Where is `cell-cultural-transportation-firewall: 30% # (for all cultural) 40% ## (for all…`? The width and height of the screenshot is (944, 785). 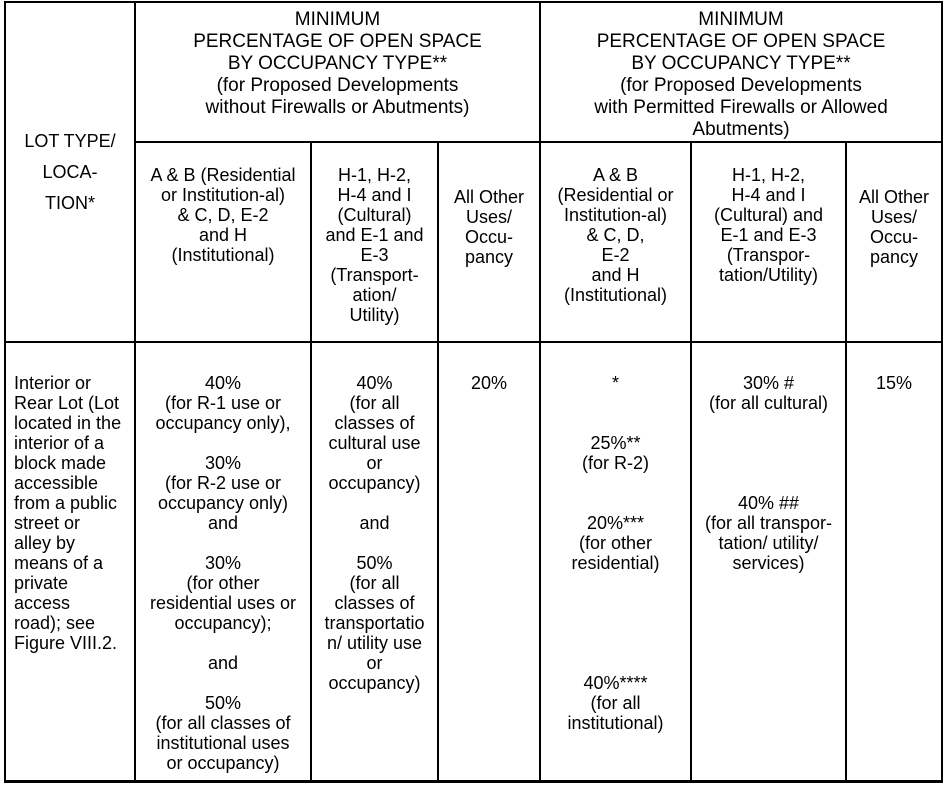
cell-cultural-transportation-firewall: 30% # (for all cultural) 40% ## (for all… is located at coordinates (768, 562).